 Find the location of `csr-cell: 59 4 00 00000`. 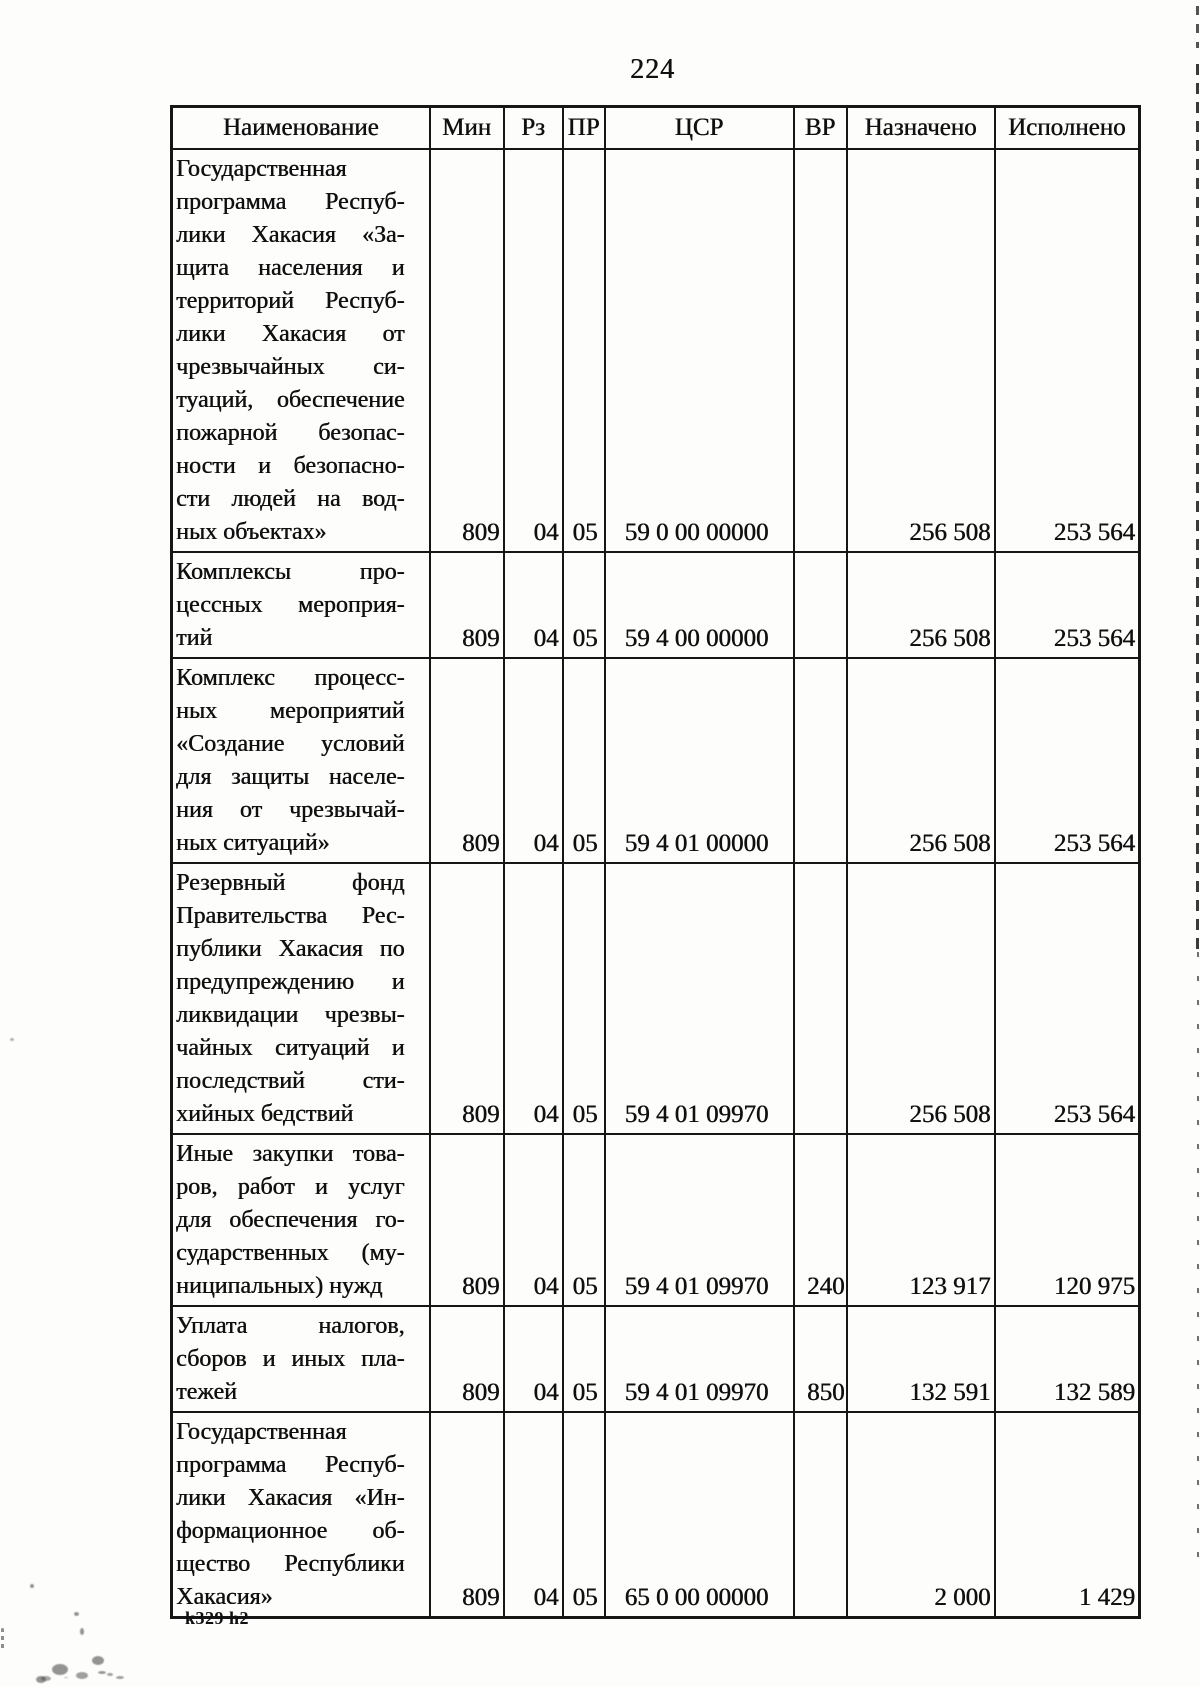

csr-cell: 59 4 00 00000 is located at coordinates (699, 605).